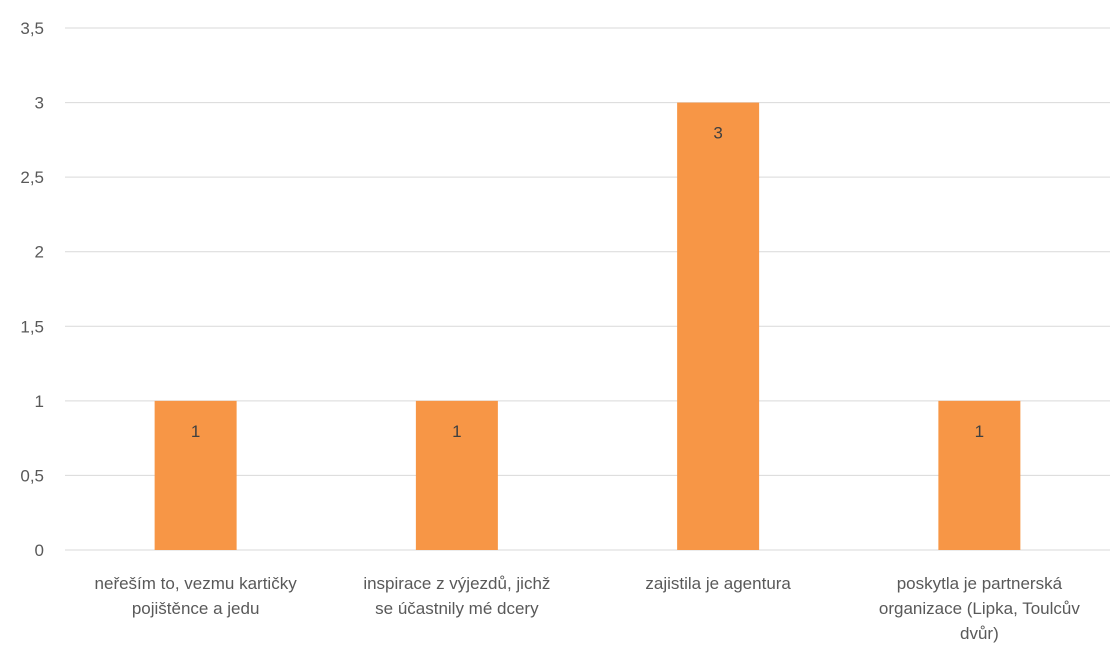 This screenshot has width=1110, height=647. Describe the element at coordinates (979, 608) in the screenshot. I see `x-tick-label: organizace (Lipka, Toulcův` at that location.